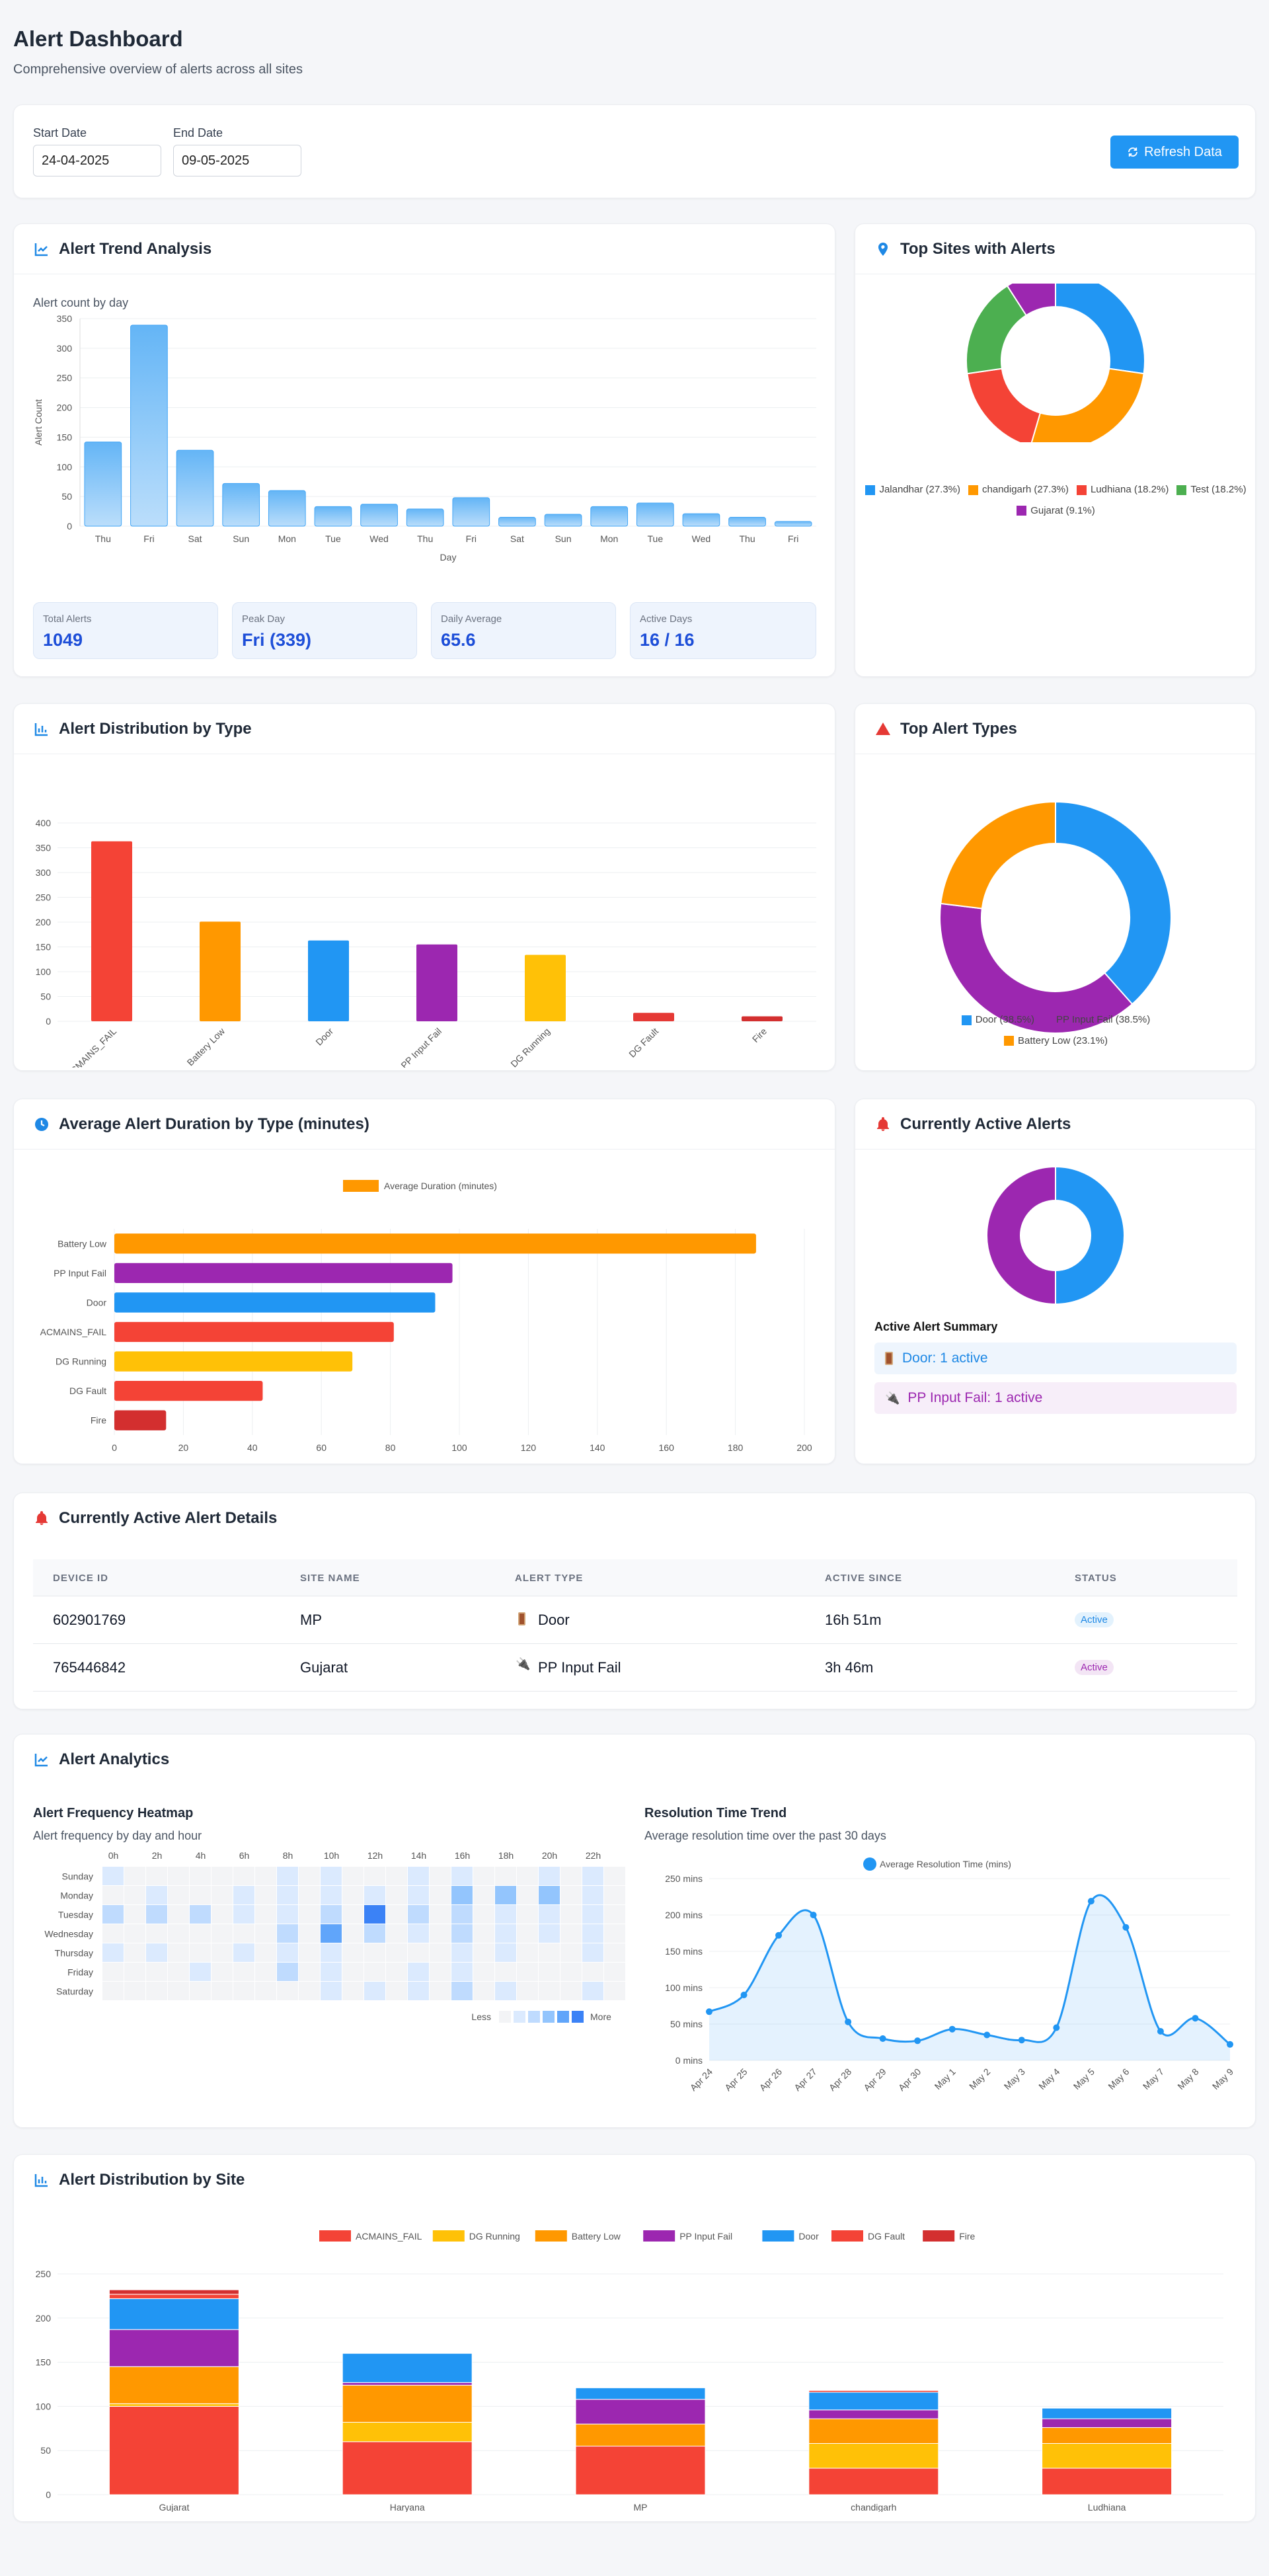  What do you see at coordinates (1055, 1358) in the screenshot?
I see `active-summary-door: Door: 1 active` at bounding box center [1055, 1358].